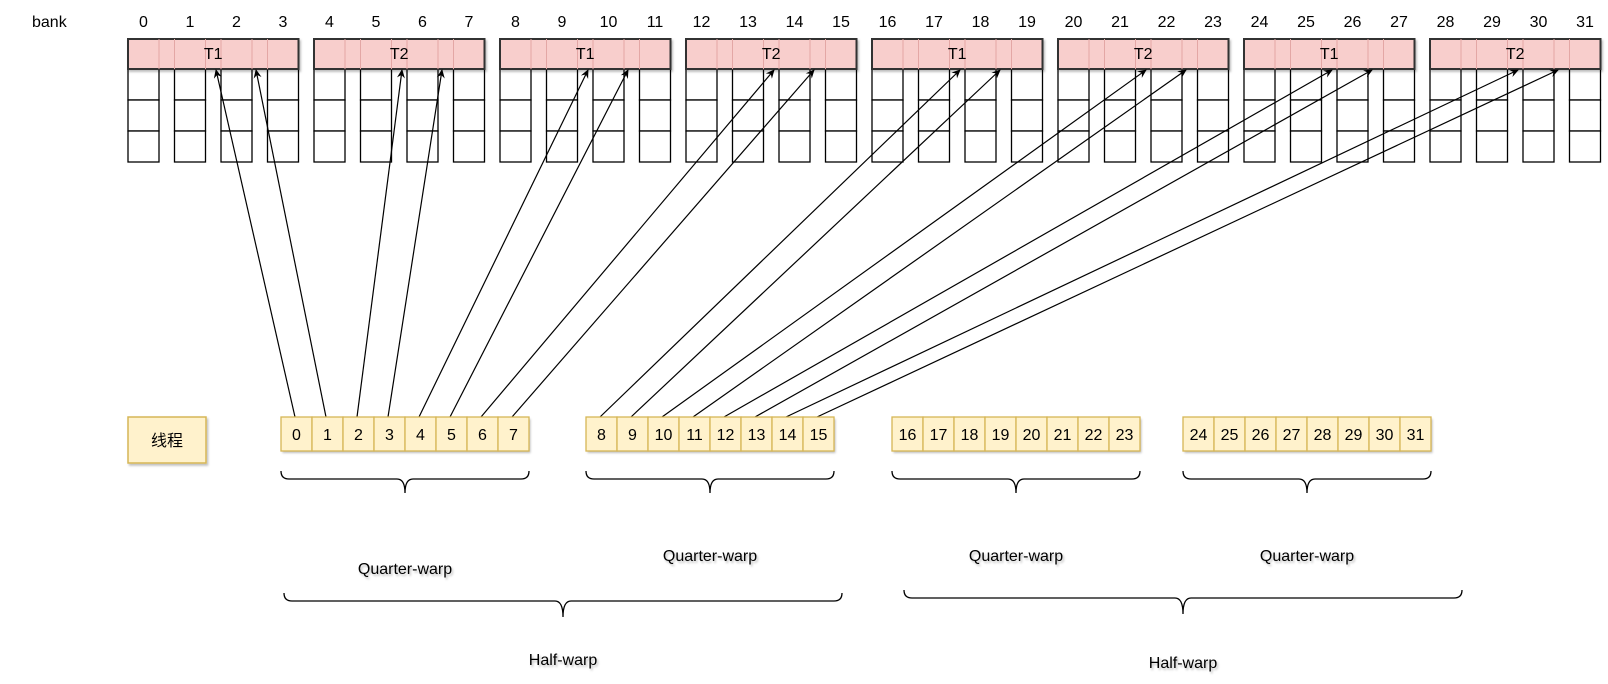  Describe the element at coordinates (1354, 435) in the screenshot. I see `thread-id: 29` at that location.